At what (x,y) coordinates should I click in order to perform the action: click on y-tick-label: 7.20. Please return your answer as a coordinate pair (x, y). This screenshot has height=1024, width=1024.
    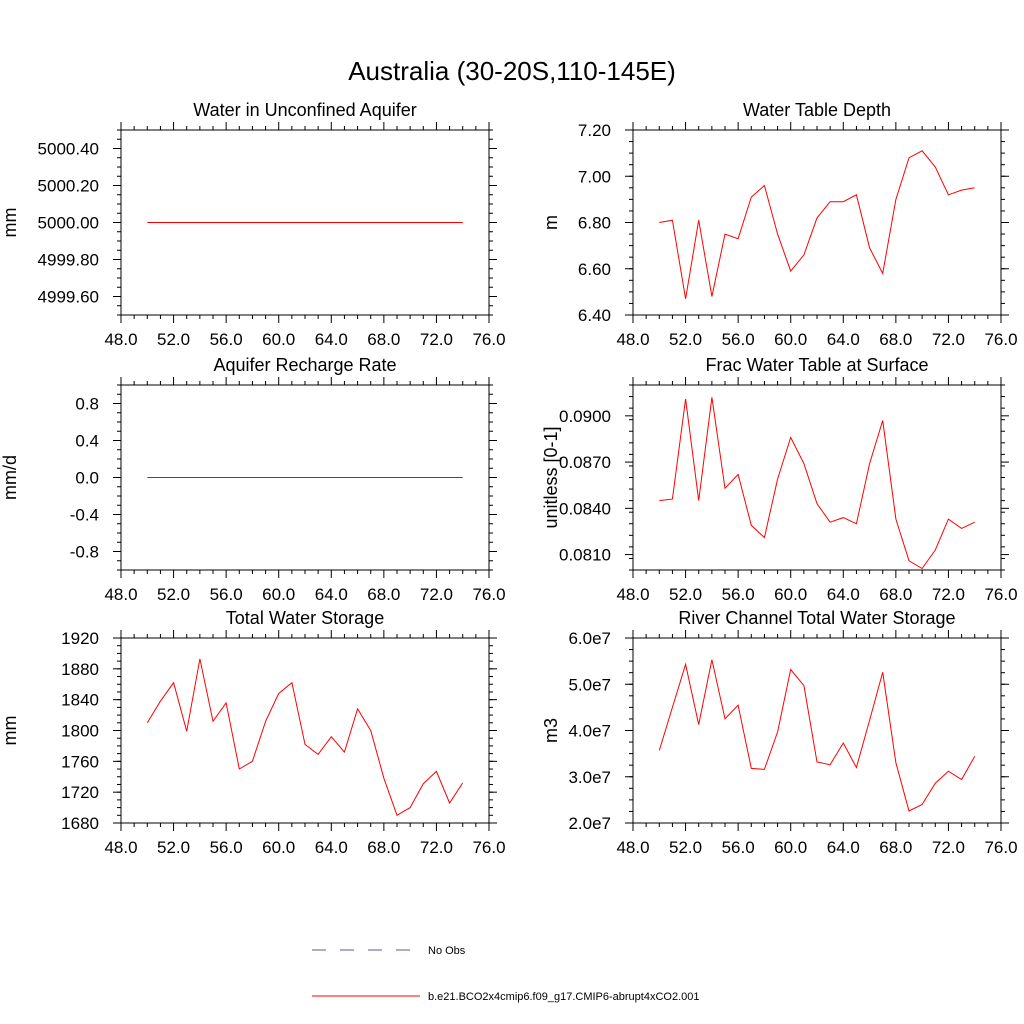
    Looking at the image, I should click on (594, 130).